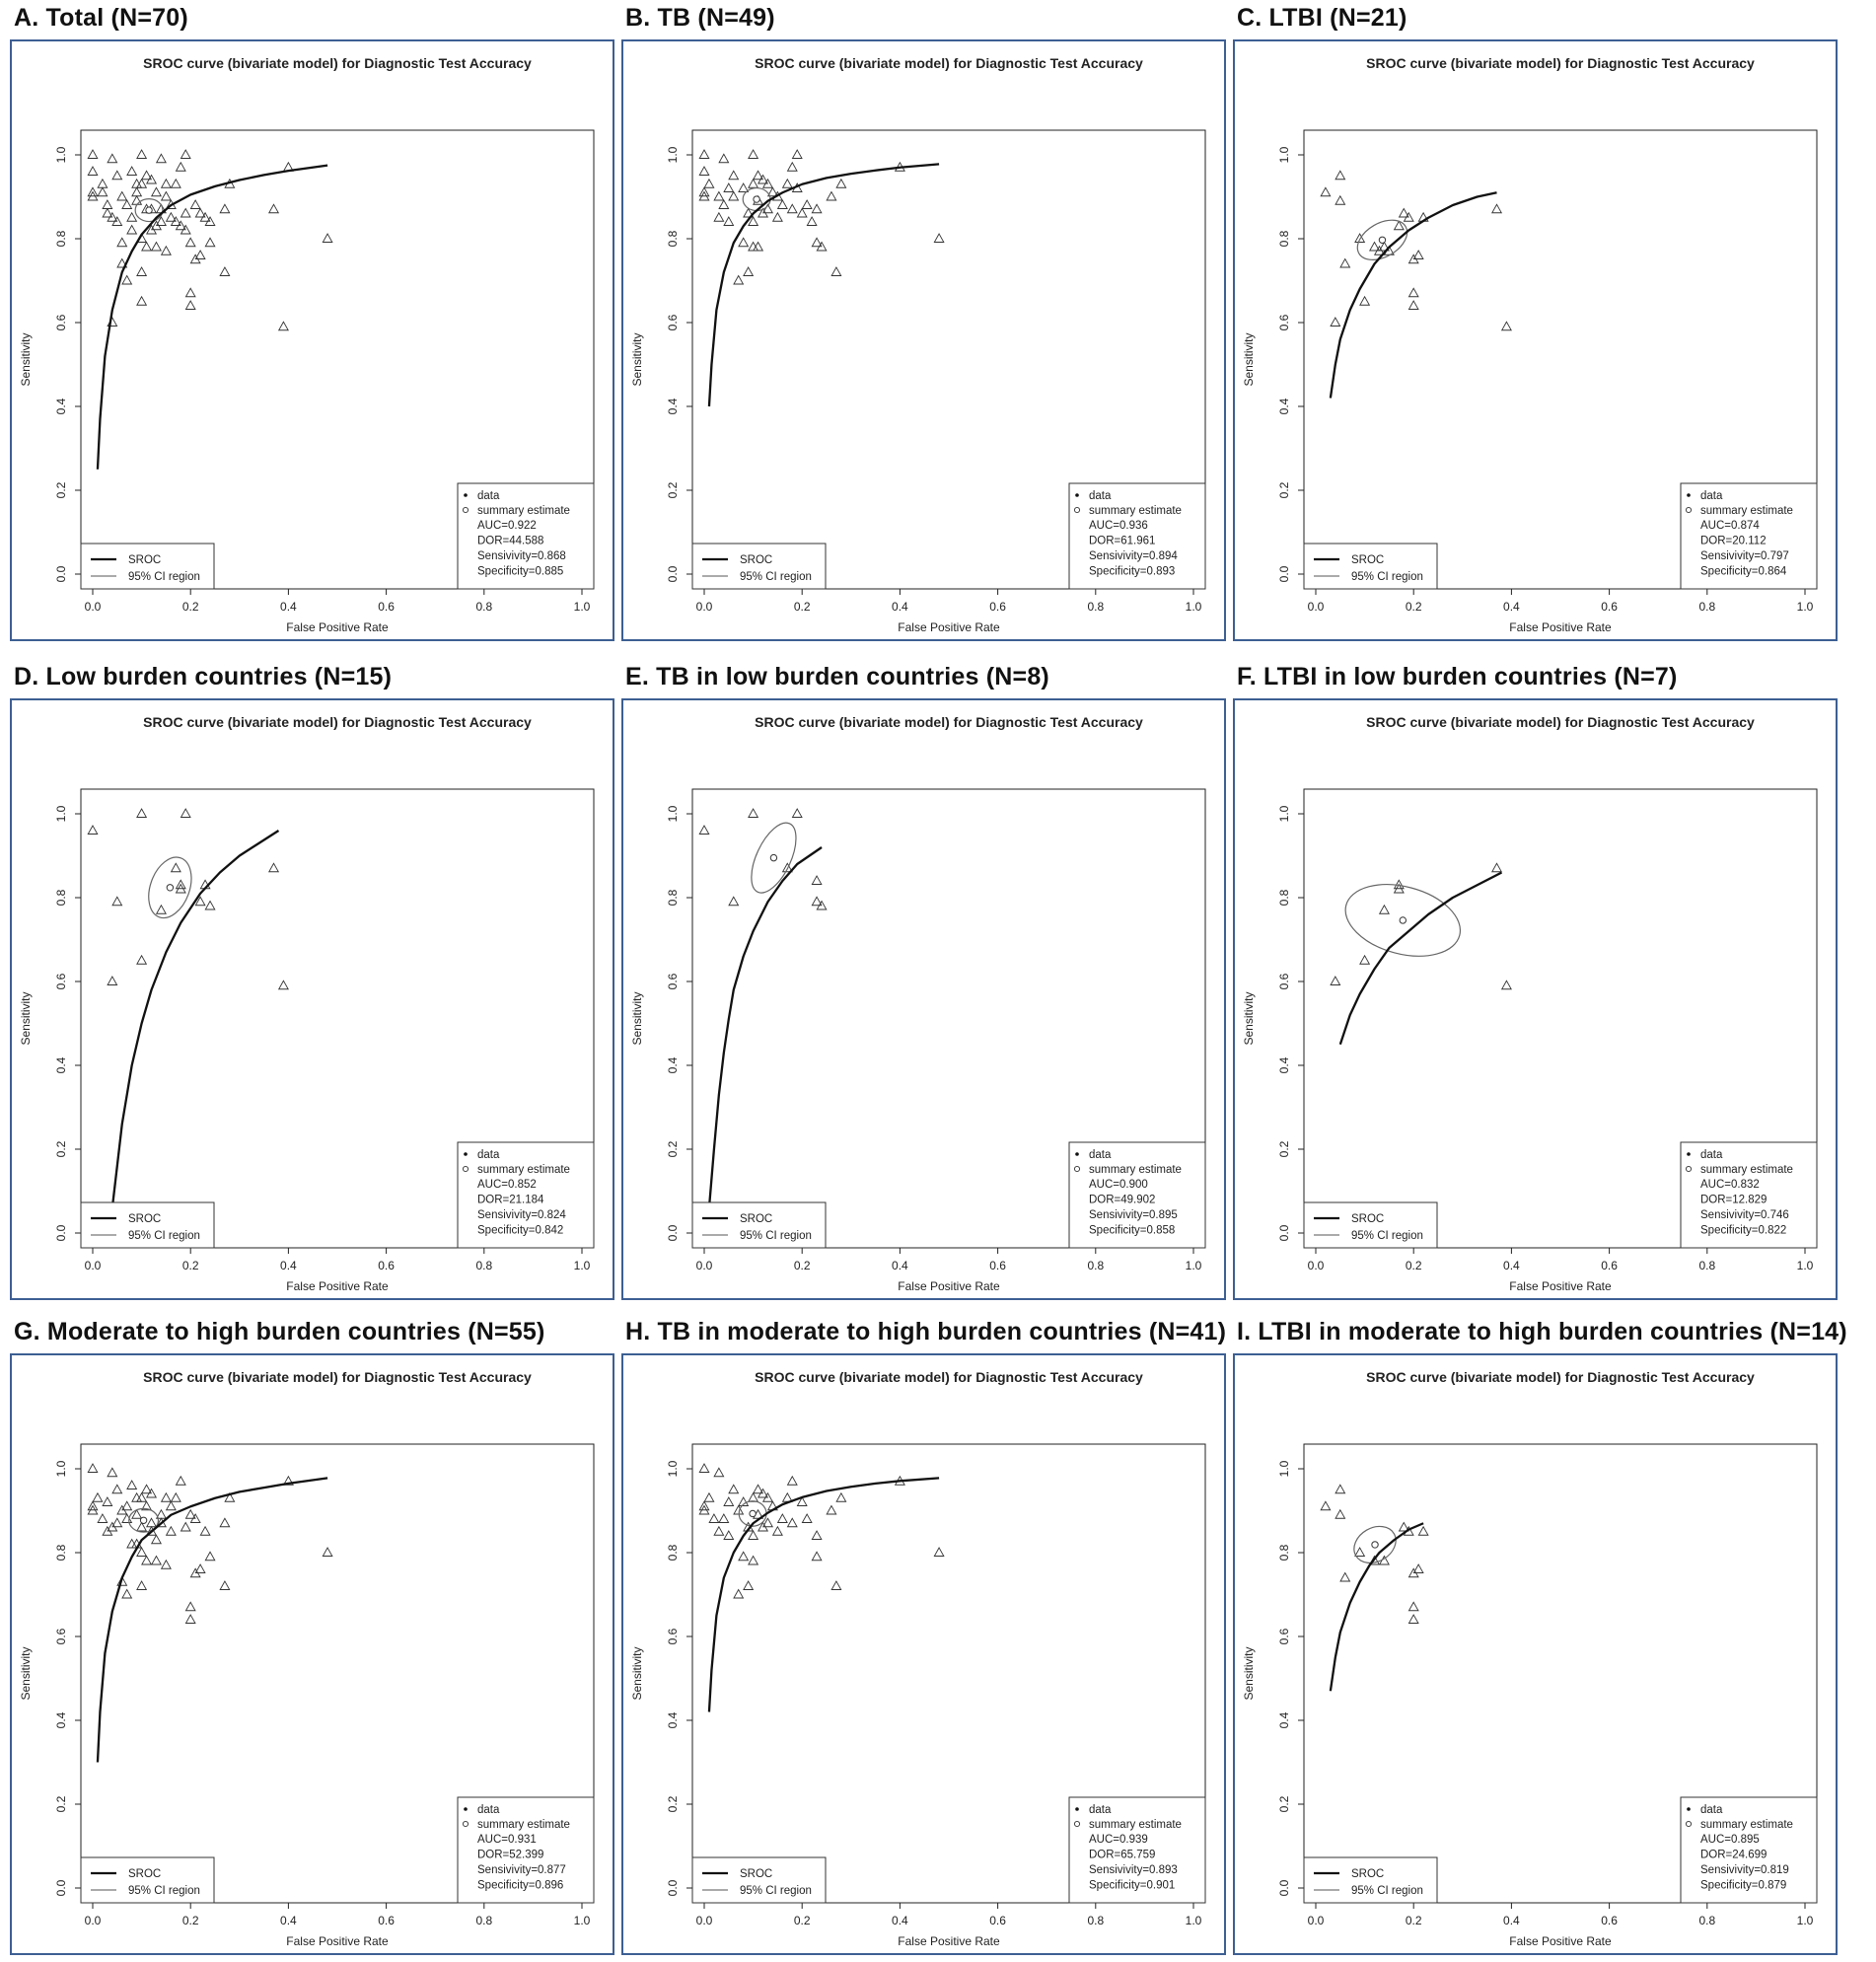  What do you see at coordinates (997, 1921) in the screenshot?
I see `x-tick-label: 0.6` at bounding box center [997, 1921].